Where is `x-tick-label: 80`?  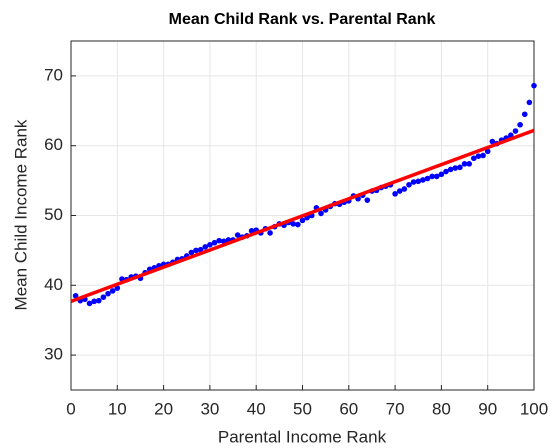
x-tick-label: 80 is located at coordinates (441, 408).